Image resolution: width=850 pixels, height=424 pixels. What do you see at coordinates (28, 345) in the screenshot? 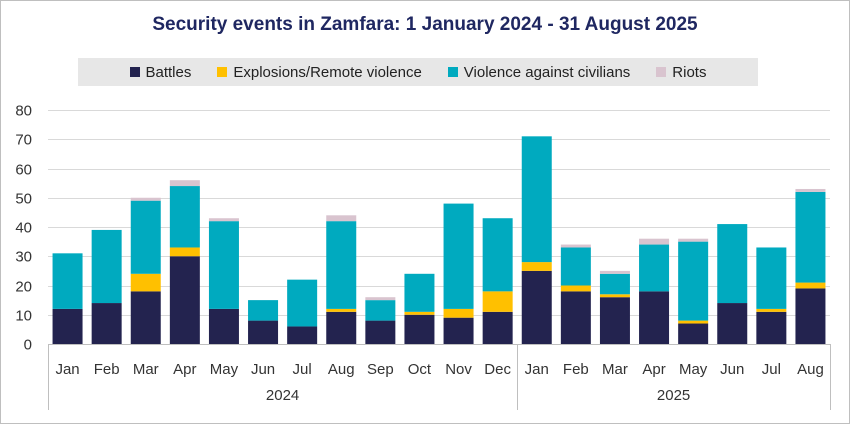
I see `y-tick-label-0: 0` at bounding box center [28, 345].